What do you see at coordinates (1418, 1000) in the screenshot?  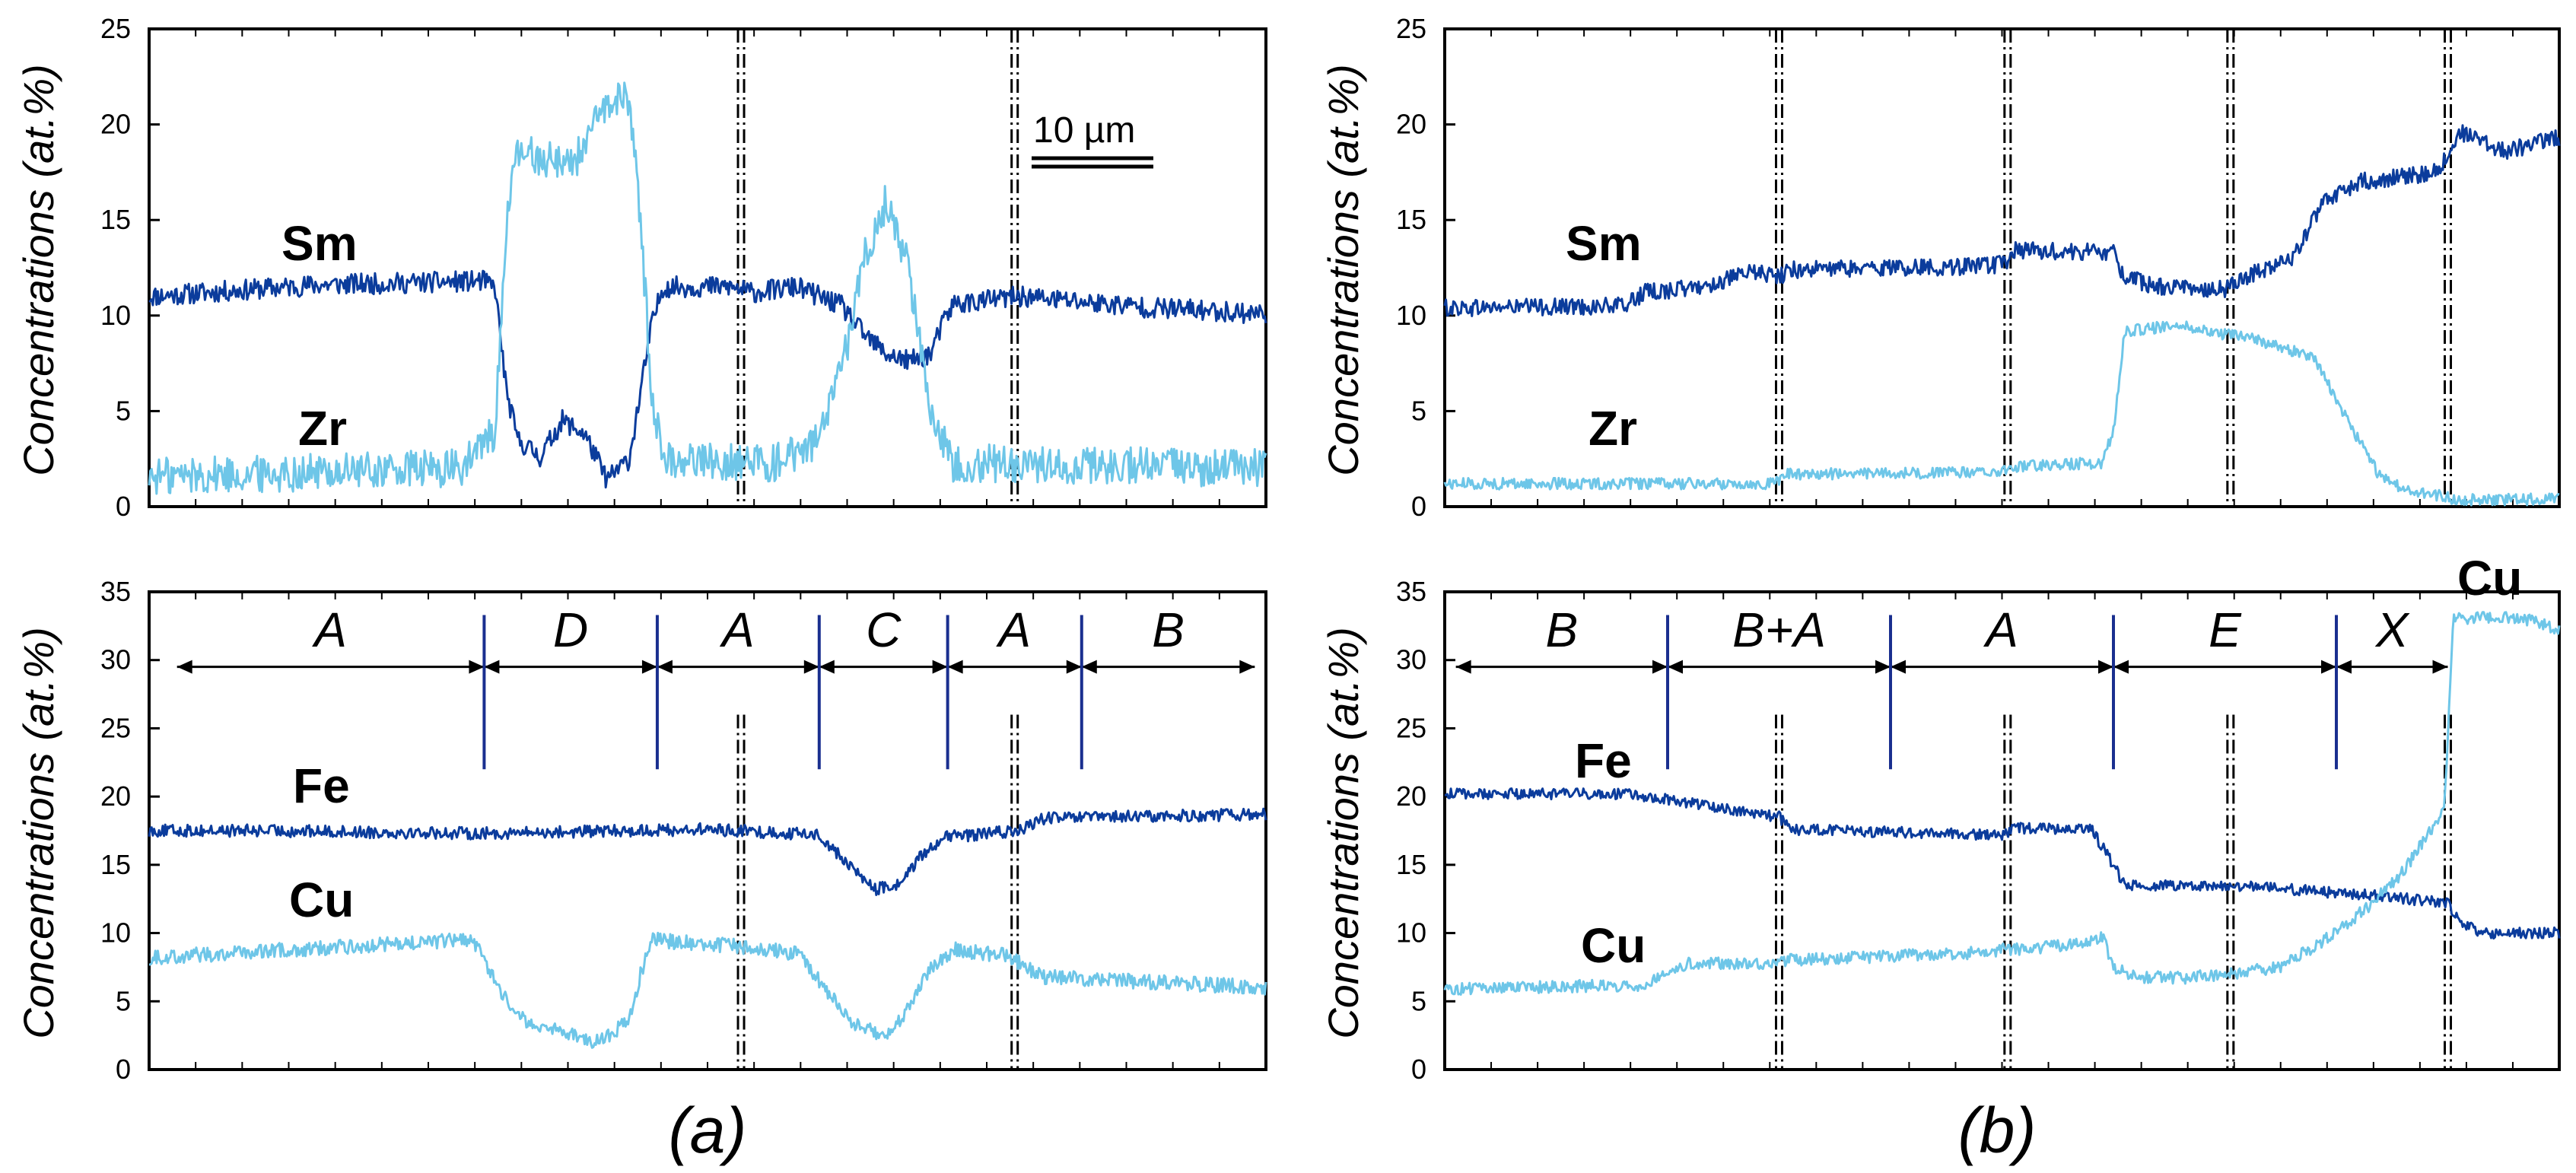 I see `y-tick-label-b-bottom-1: 5` at bounding box center [1418, 1000].